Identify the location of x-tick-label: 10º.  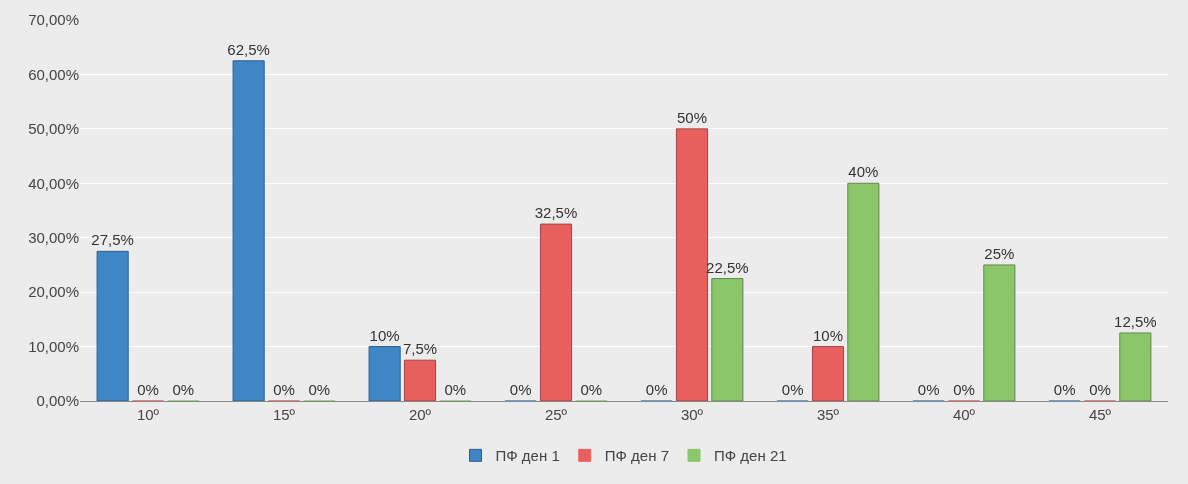
(148, 414).